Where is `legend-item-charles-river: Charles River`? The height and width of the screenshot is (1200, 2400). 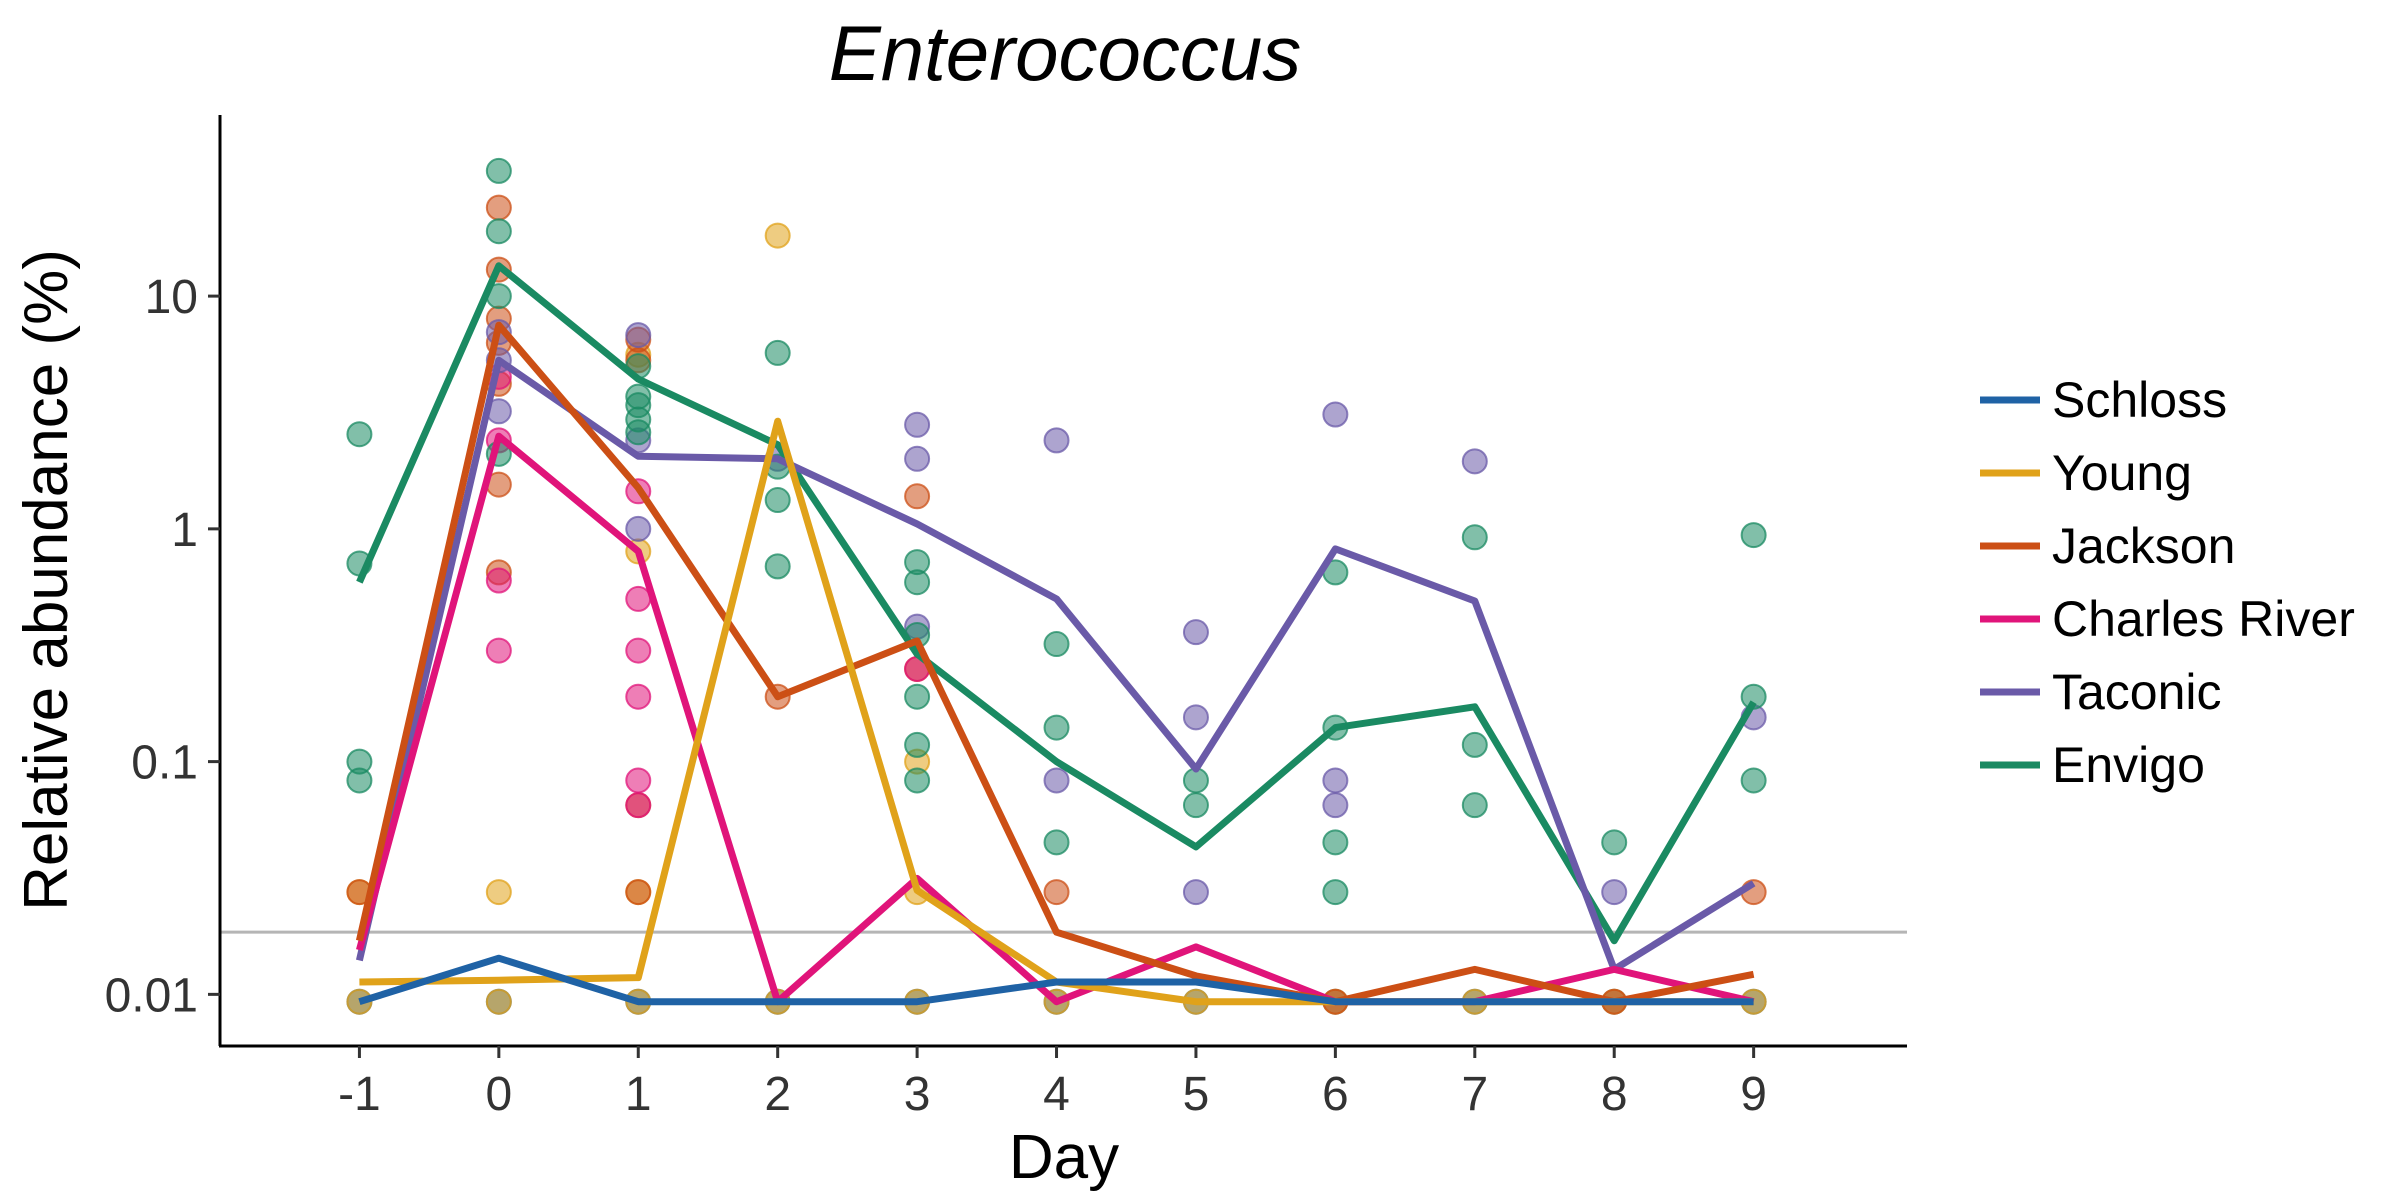
legend-item-charles-river: Charles River is located at coordinates (2167, 619).